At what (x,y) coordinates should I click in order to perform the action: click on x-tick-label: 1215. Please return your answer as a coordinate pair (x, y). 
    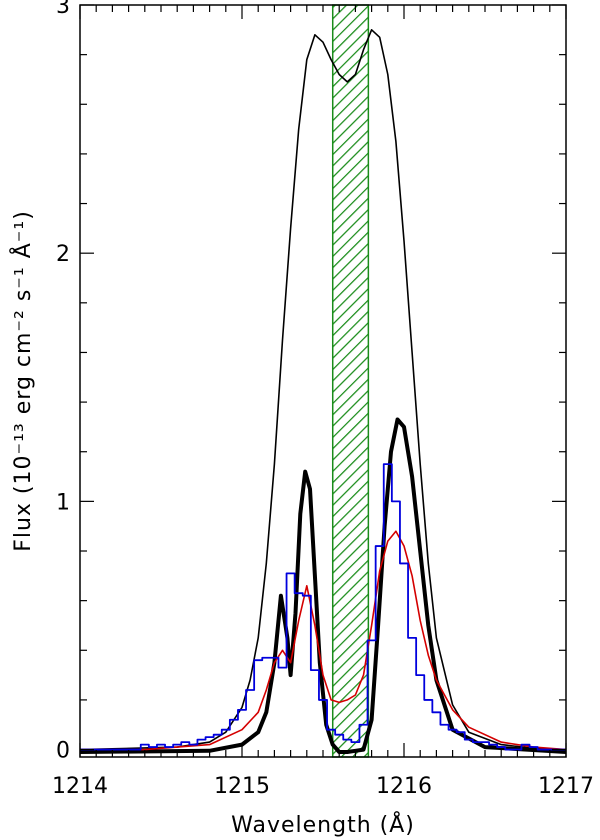
    Looking at the image, I should click on (242, 786).